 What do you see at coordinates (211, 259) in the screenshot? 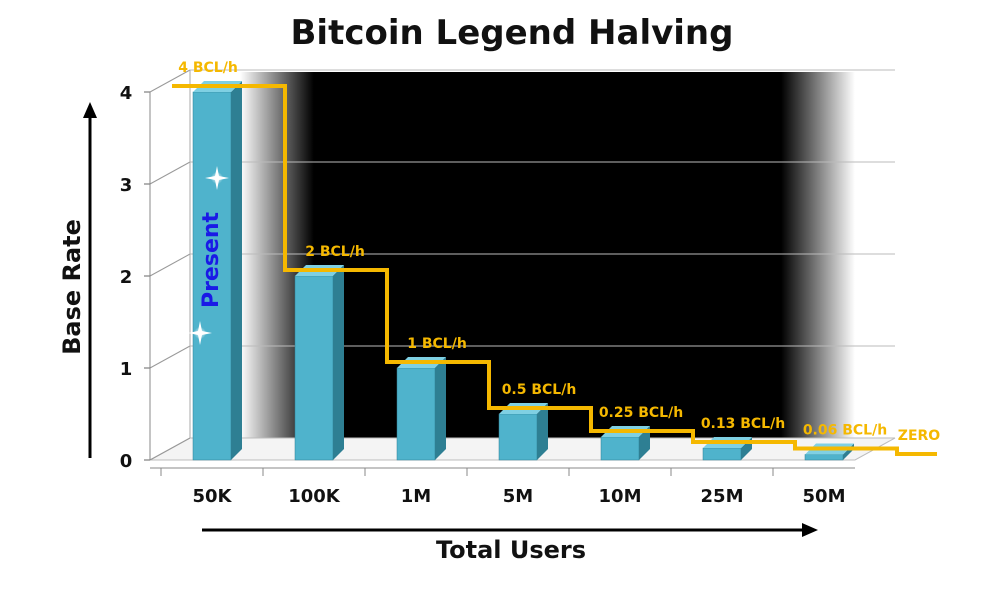
I see `present-annotation: Present` at bounding box center [211, 259].